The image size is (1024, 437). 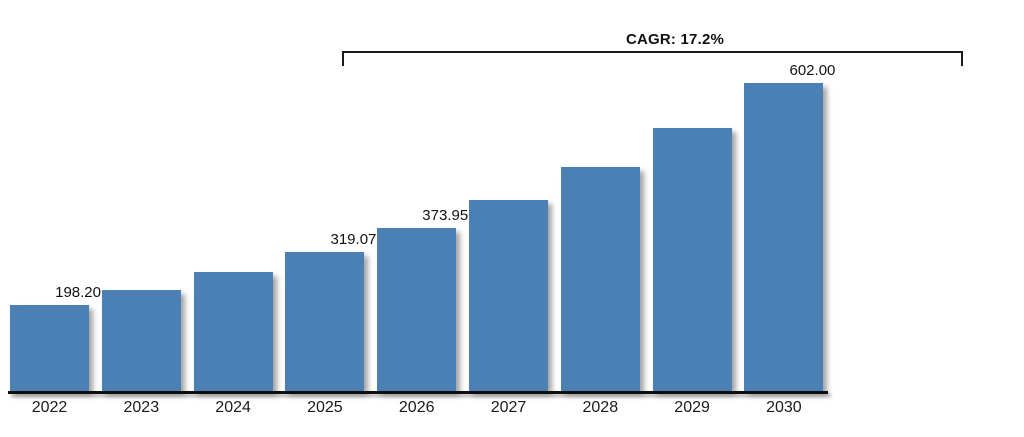 What do you see at coordinates (508, 295) in the screenshot?
I see `bar-2027` at bounding box center [508, 295].